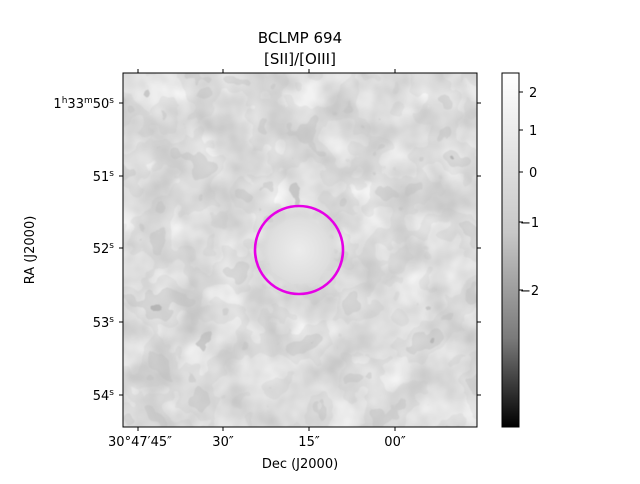 The height and width of the screenshot is (484, 640). What do you see at coordinates (533, 93) in the screenshot?
I see `colorbar-tick-label: 2` at bounding box center [533, 93].